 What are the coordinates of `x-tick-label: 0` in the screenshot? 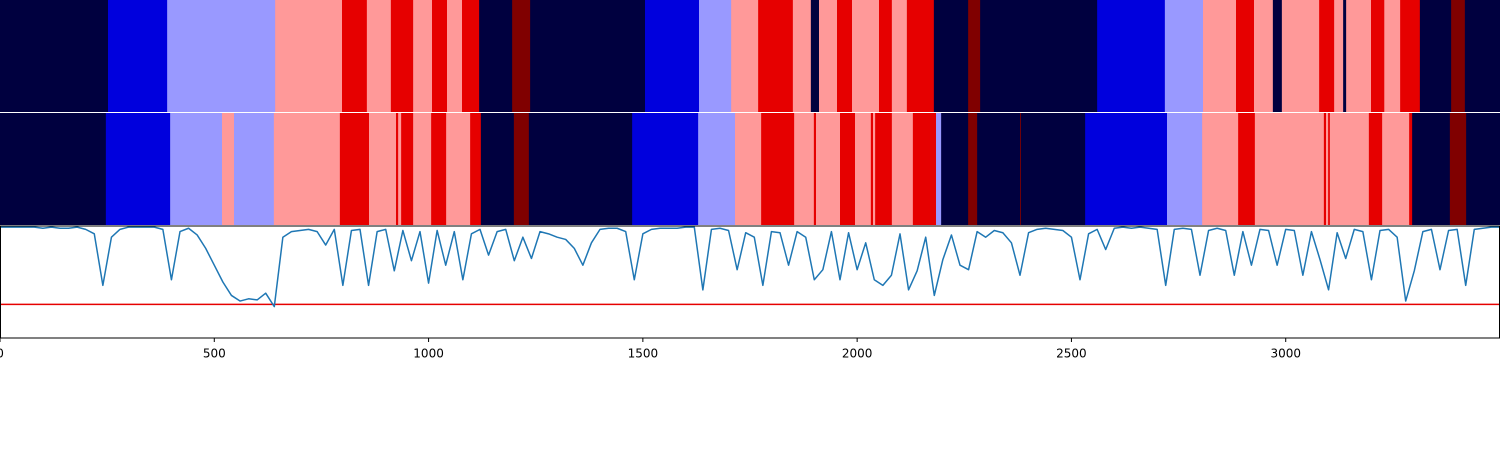 It's located at (2, 354).